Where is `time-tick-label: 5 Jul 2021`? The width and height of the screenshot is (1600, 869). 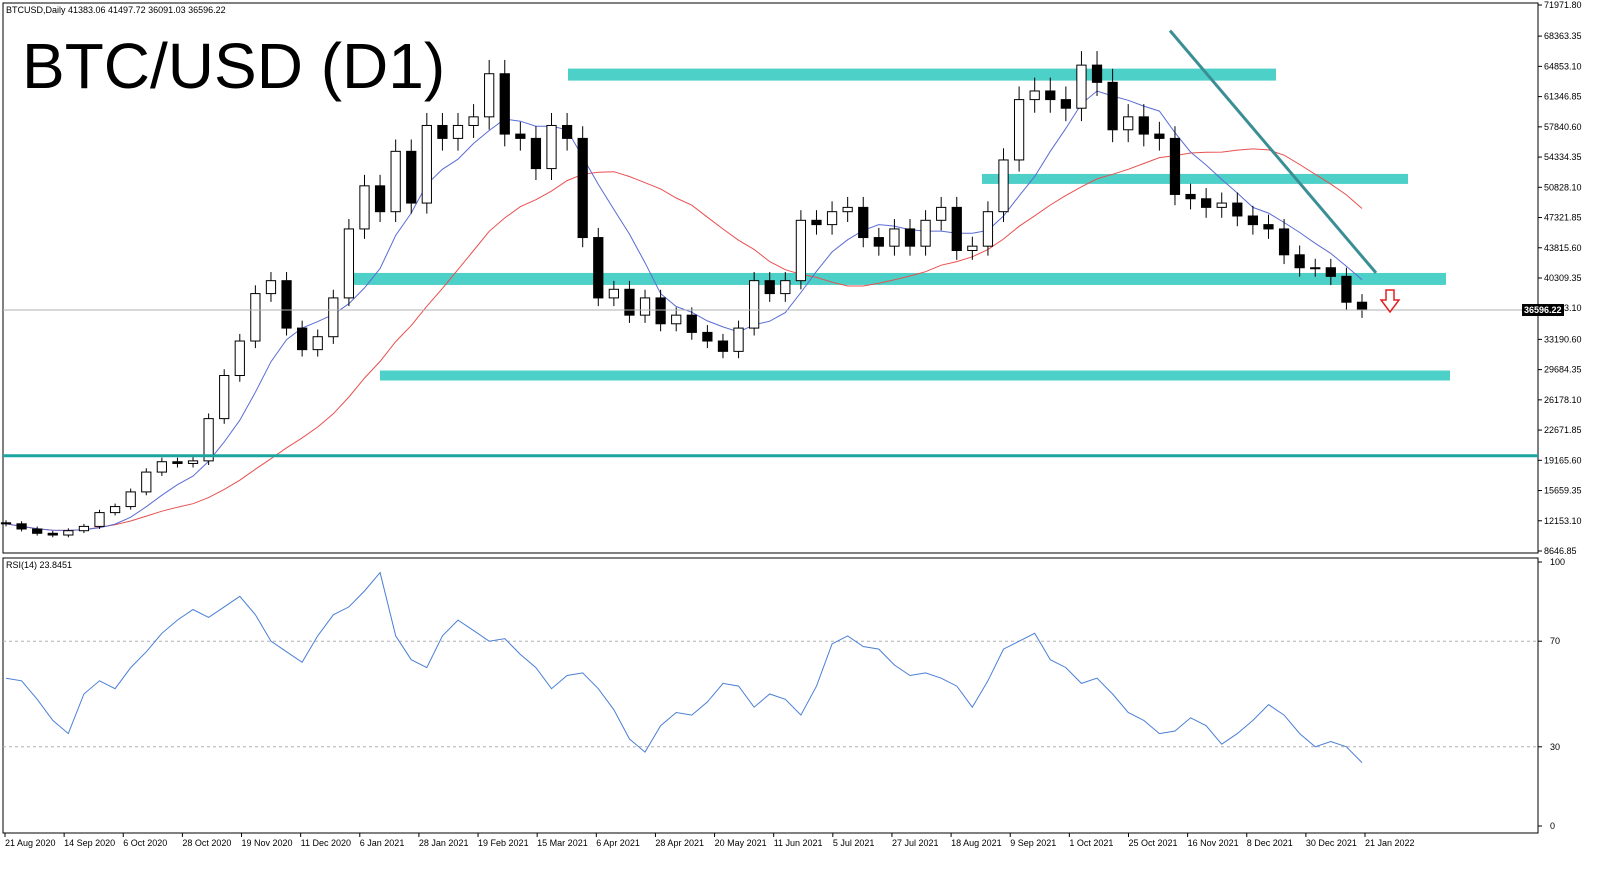
time-tick-label: 5 Jul 2021 is located at coordinates (854, 843).